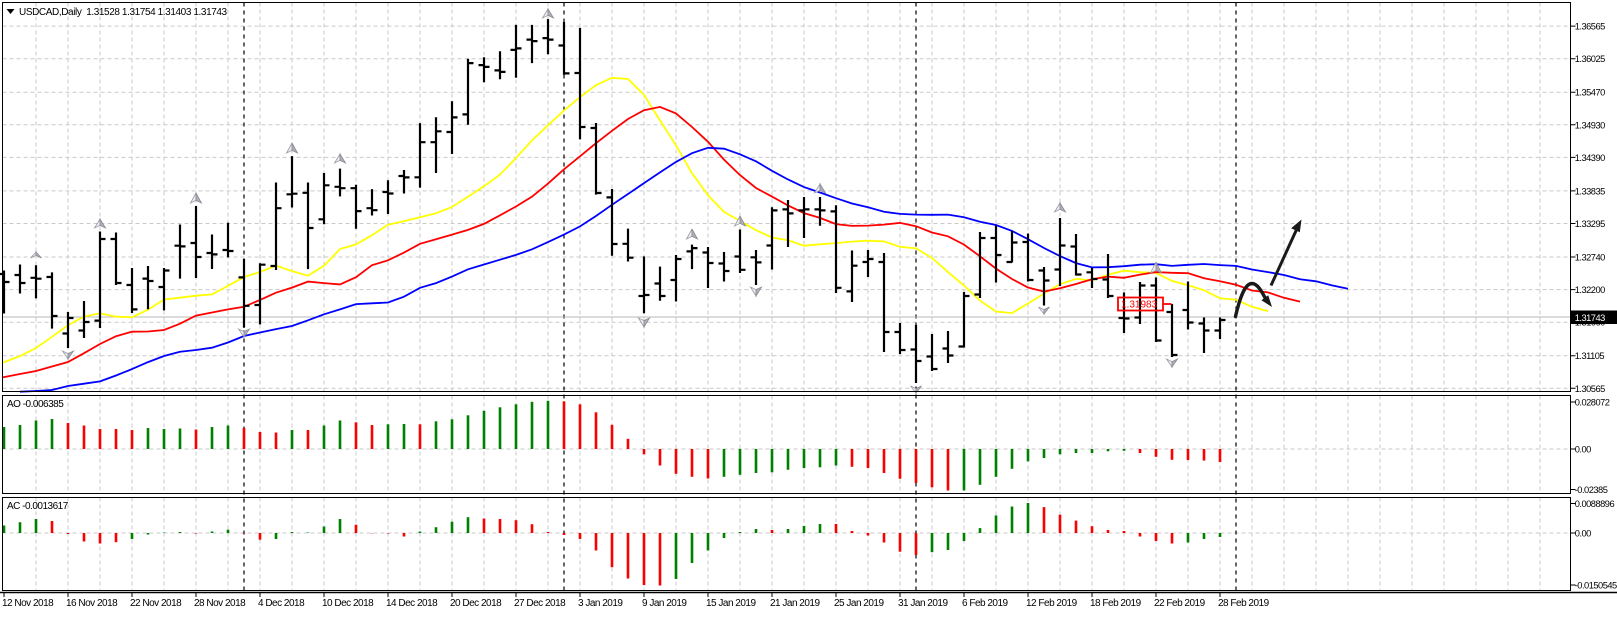 This screenshot has height=618, width=1617. What do you see at coordinates (731, 603) in the screenshot?
I see `svg-text: 15 Jan 2019` at bounding box center [731, 603].